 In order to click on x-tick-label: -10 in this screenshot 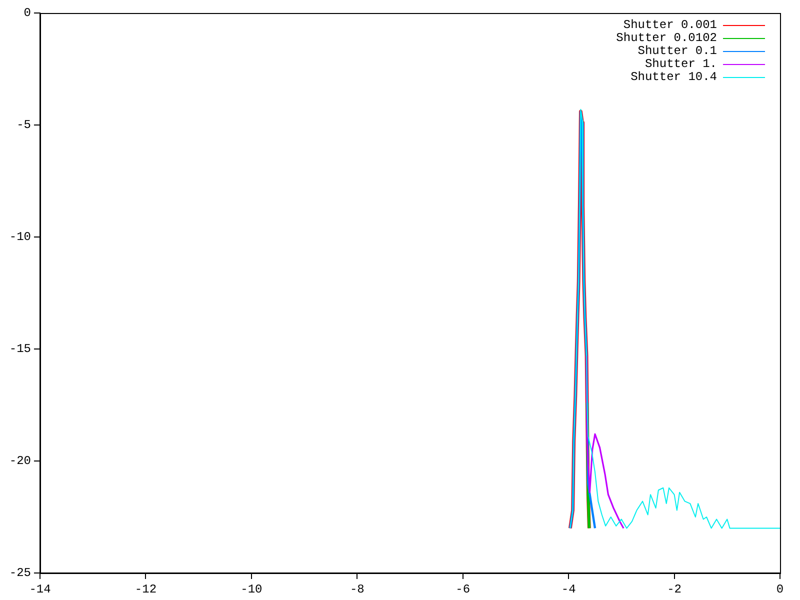, I will do `click(251, 589)`.